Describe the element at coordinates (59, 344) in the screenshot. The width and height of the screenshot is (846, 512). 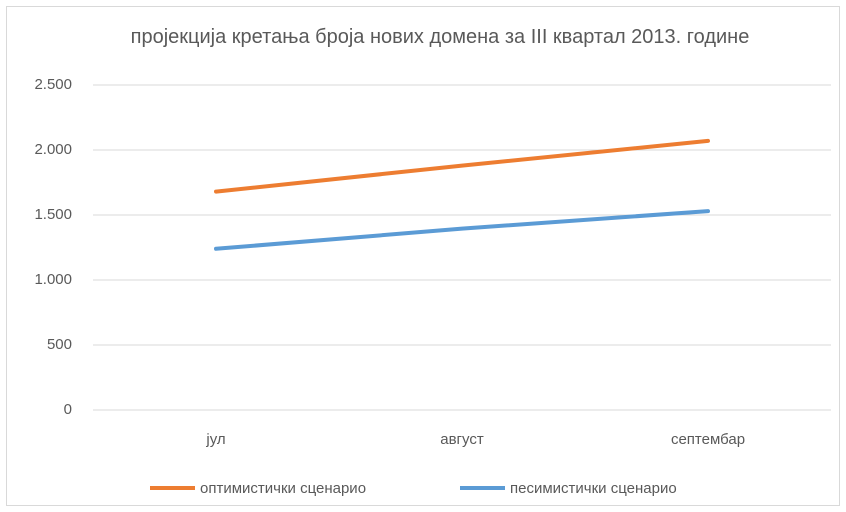
I see `y-tick-label: 500` at that location.